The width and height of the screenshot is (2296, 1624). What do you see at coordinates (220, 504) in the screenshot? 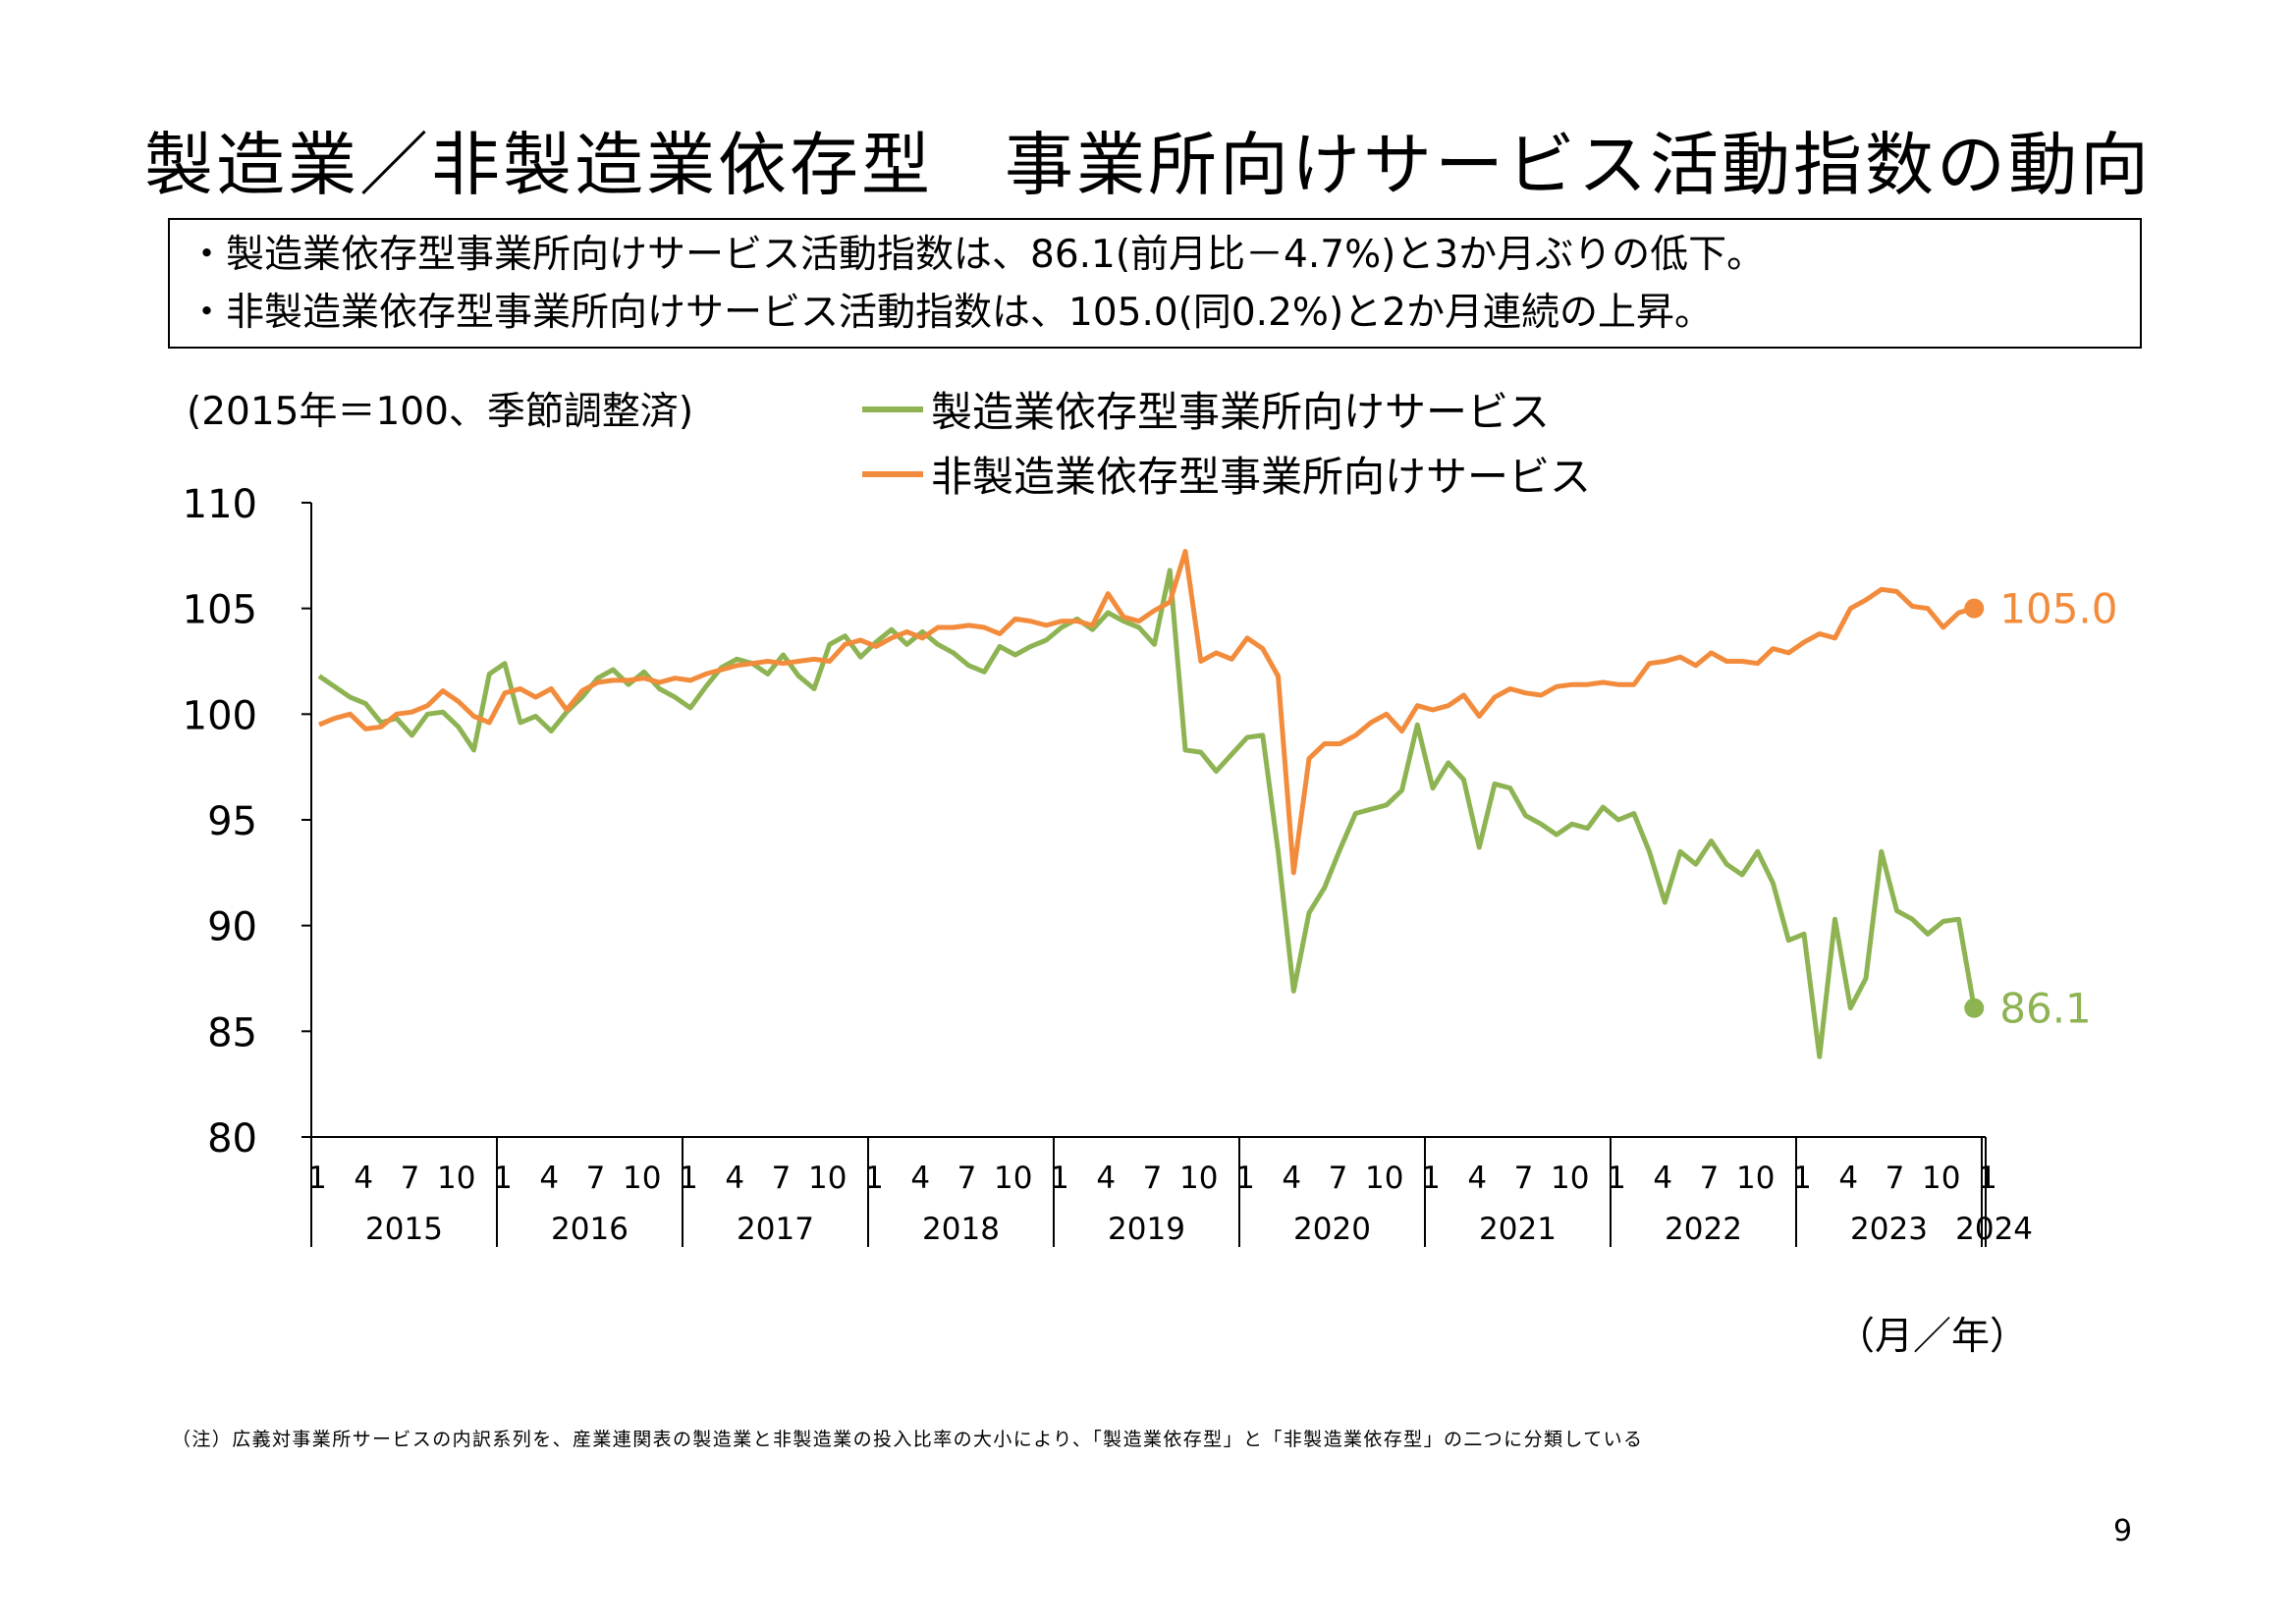
I see `y-tick-label: 110` at bounding box center [220, 504].